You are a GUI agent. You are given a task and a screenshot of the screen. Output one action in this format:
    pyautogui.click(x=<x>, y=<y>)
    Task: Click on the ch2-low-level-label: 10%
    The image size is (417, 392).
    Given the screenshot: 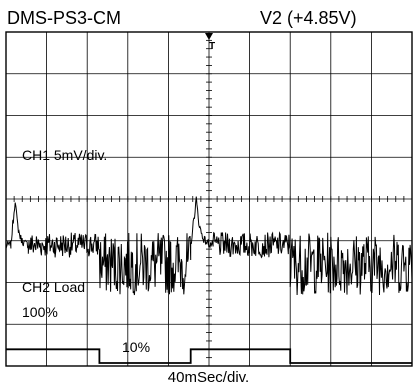 What is the action you would take?
    pyautogui.click(x=136, y=347)
    